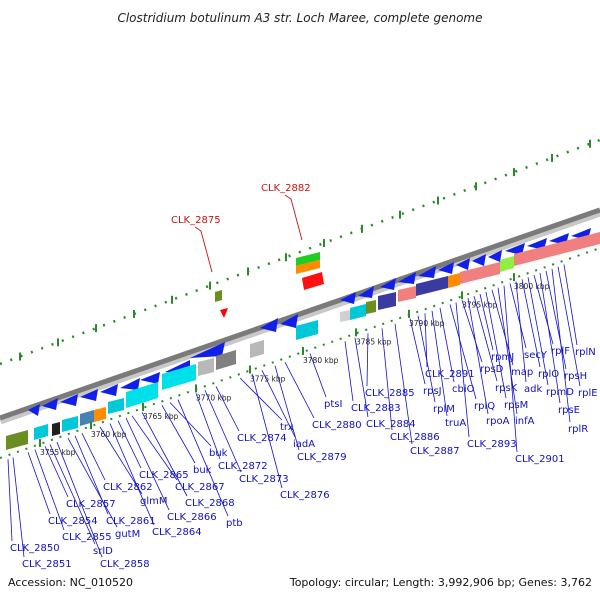 The image size is (600, 600). What do you see at coordinates (506, 388) in the screenshot?
I see `gene-label: rpsK` at bounding box center [506, 388].